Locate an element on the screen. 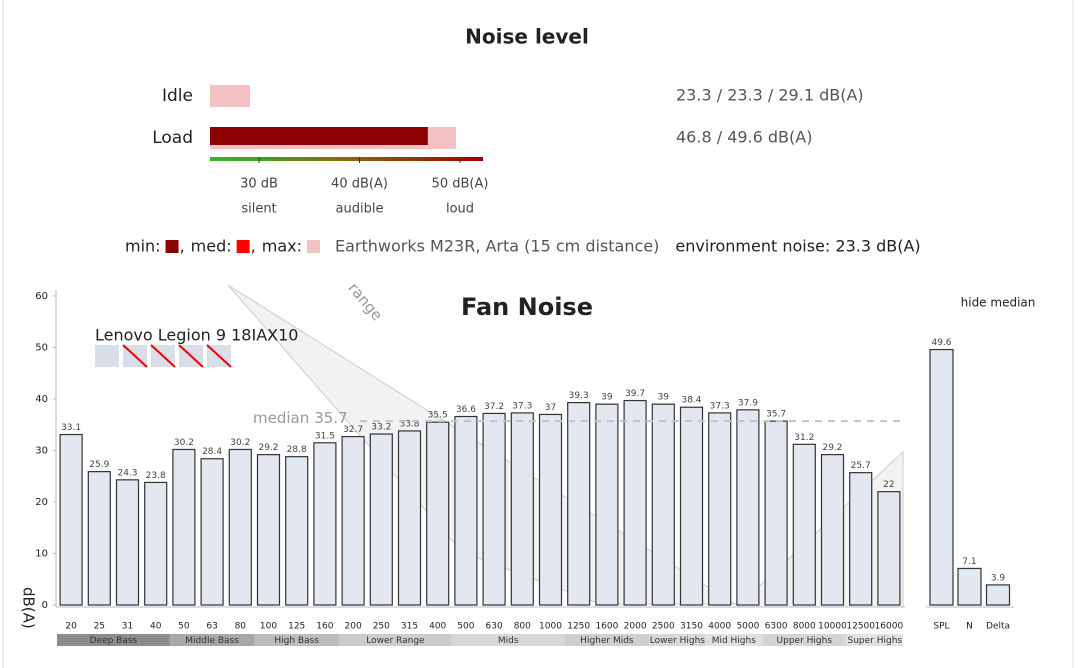  x-tick-label: Delta is located at coordinates (998, 627).